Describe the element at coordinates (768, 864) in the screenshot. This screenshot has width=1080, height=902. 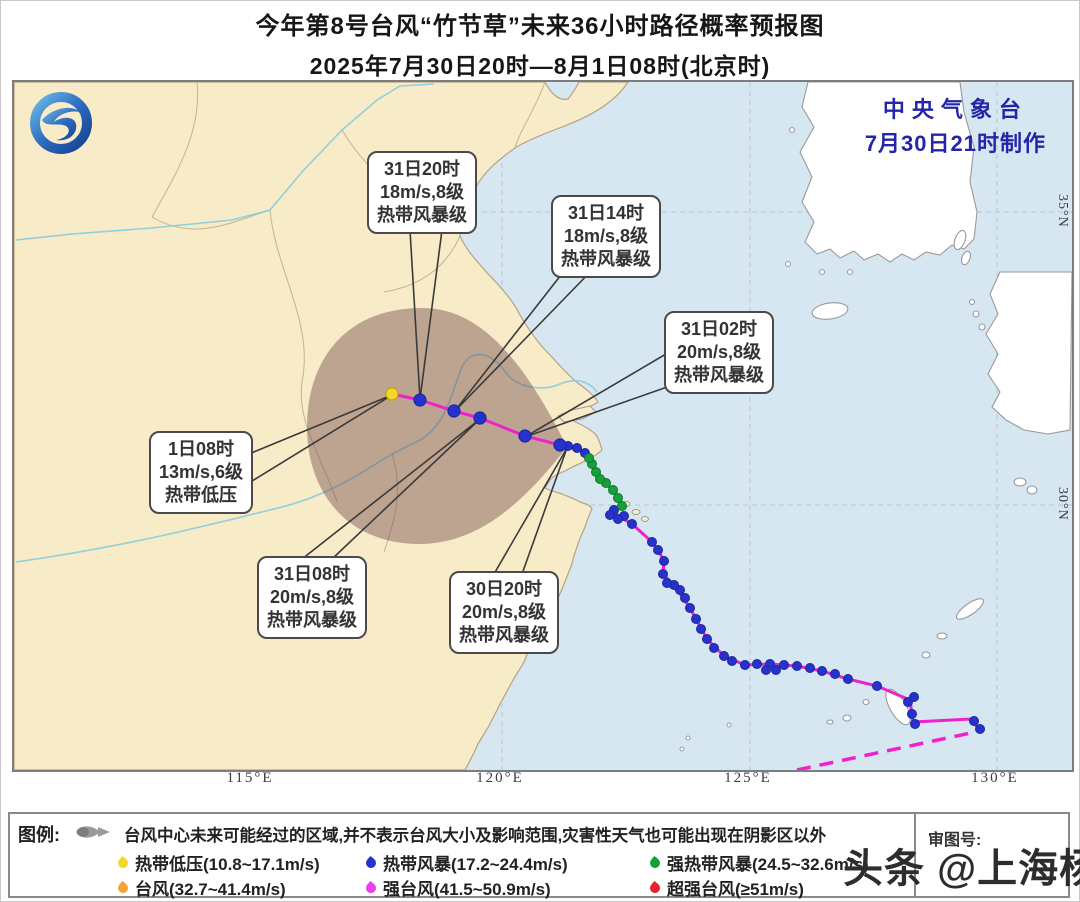
I see `legend-item-label: 强热带风暴(24.5~32.6m/s)` at that location.